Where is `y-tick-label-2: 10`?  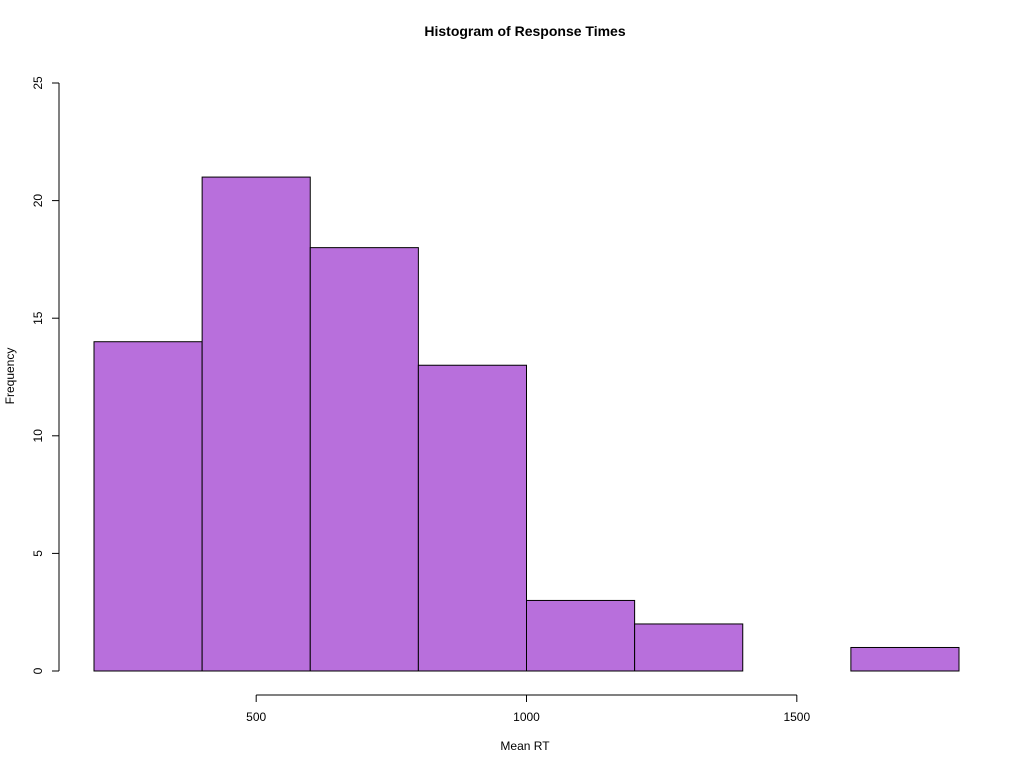 y-tick-label-2: 10 is located at coordinates (38, 436).